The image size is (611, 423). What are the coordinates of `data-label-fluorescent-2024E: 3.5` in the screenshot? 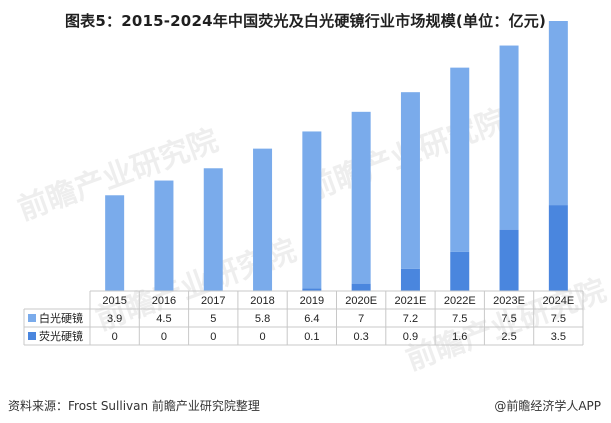 It's located at (558, 337).